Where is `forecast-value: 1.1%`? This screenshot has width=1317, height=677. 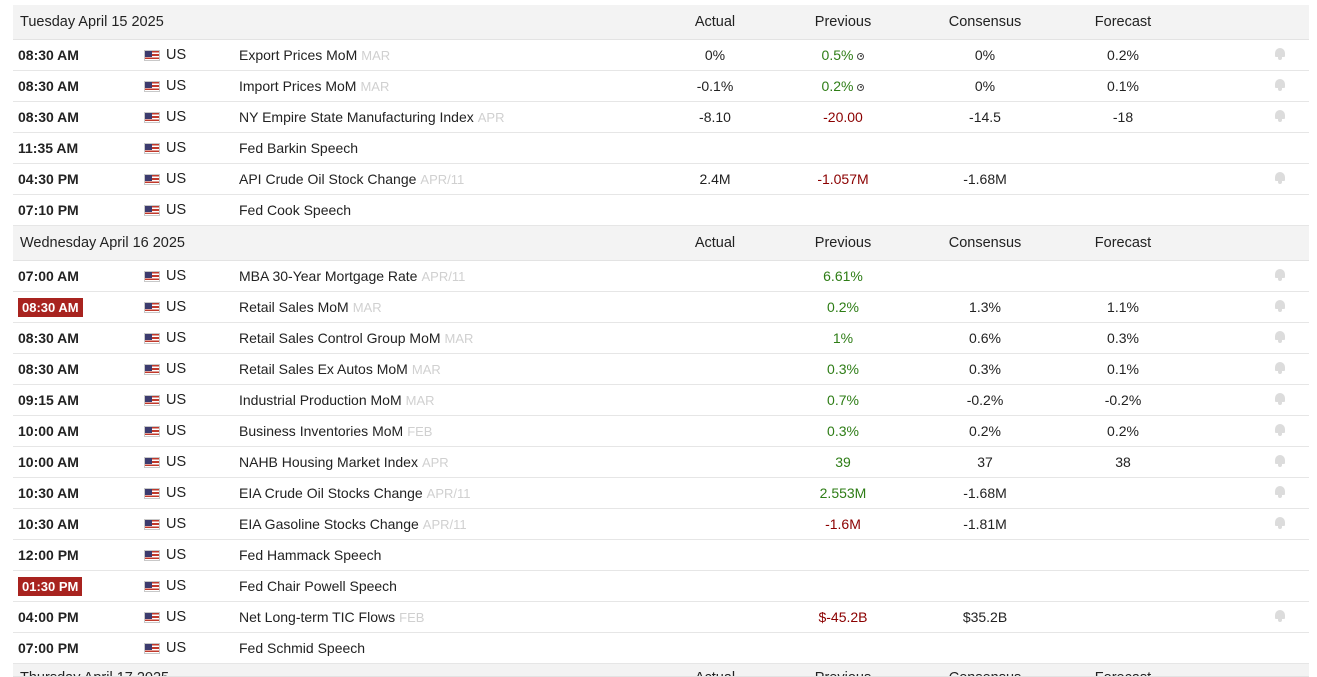
forecast-value: 1.1% is located at coordinates (1123, 307).